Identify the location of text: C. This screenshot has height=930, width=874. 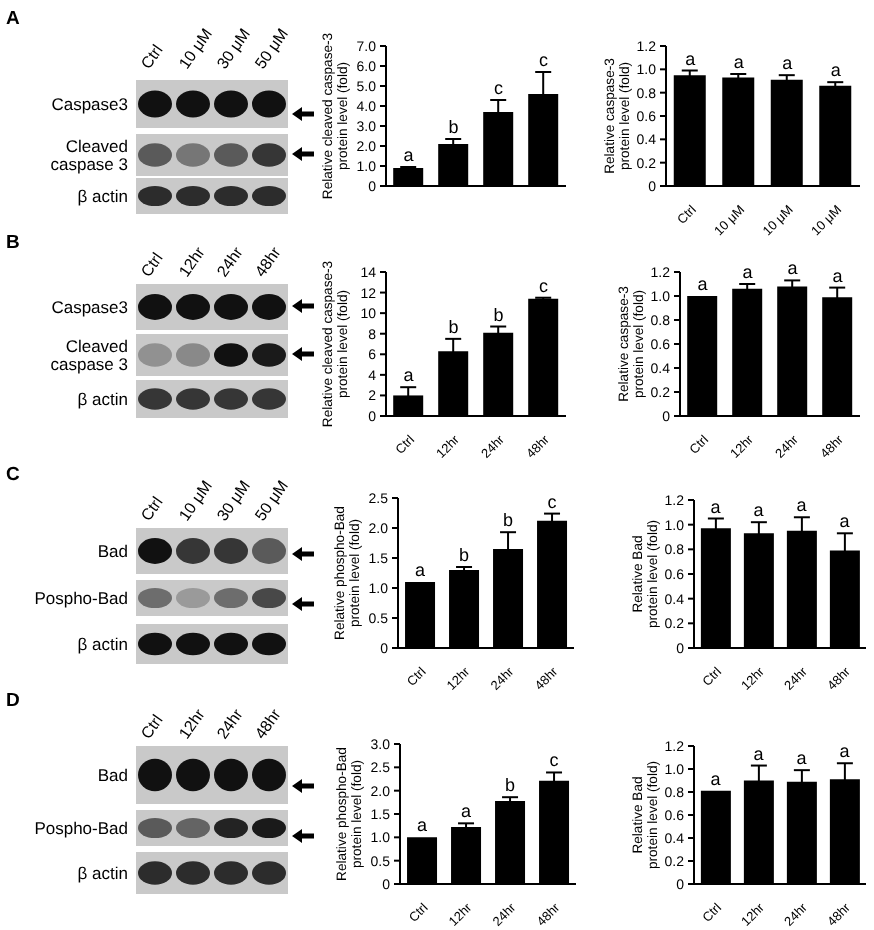
(13, 475).